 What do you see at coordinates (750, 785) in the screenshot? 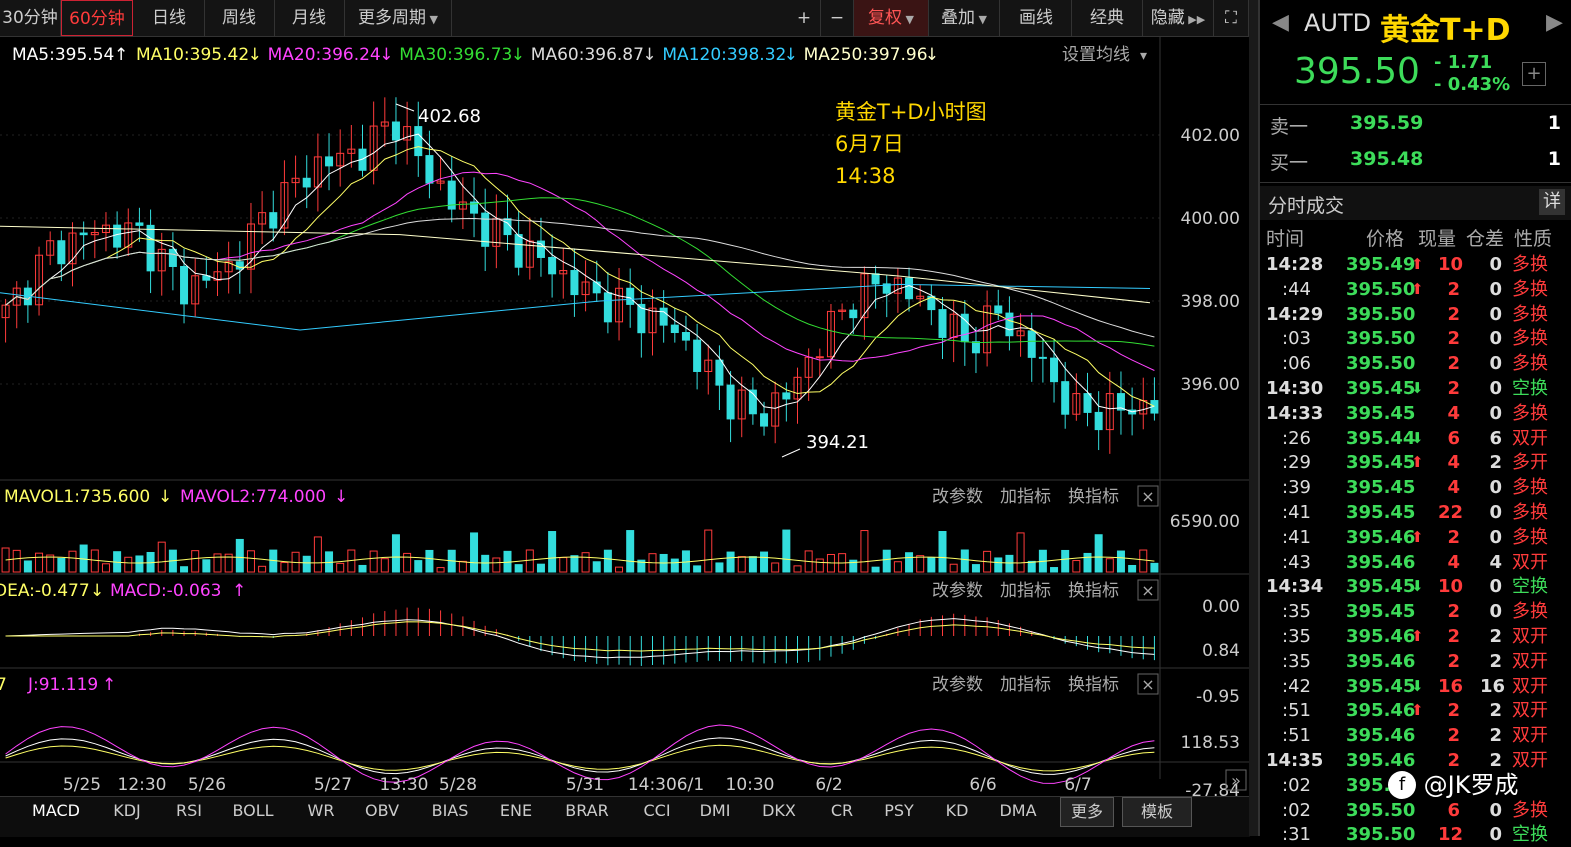
I see `time-tick-8: 10:30` at bounding box center [750, 785].